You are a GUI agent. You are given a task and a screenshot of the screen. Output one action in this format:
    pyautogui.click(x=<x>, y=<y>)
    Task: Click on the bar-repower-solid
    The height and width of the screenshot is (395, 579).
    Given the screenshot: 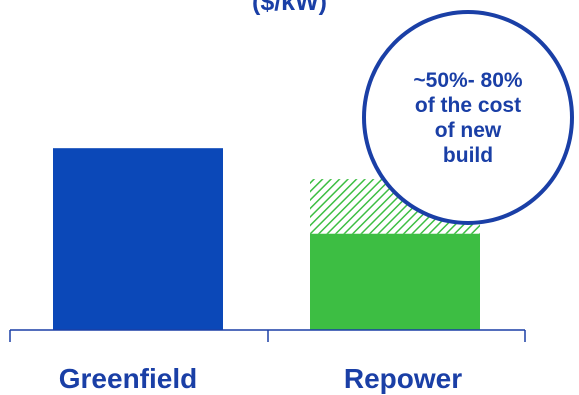 What is the action you would take?
    pyautogui.click(x=395, y=281)
    